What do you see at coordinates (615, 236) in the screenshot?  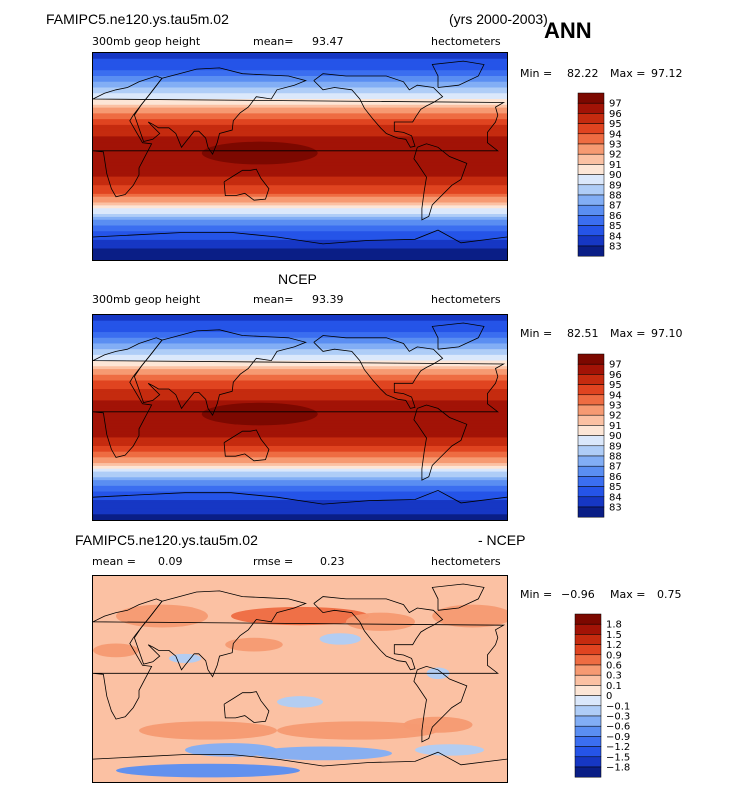 I see `colorbar-tick-label: 84` at bounding box center [615, 236].